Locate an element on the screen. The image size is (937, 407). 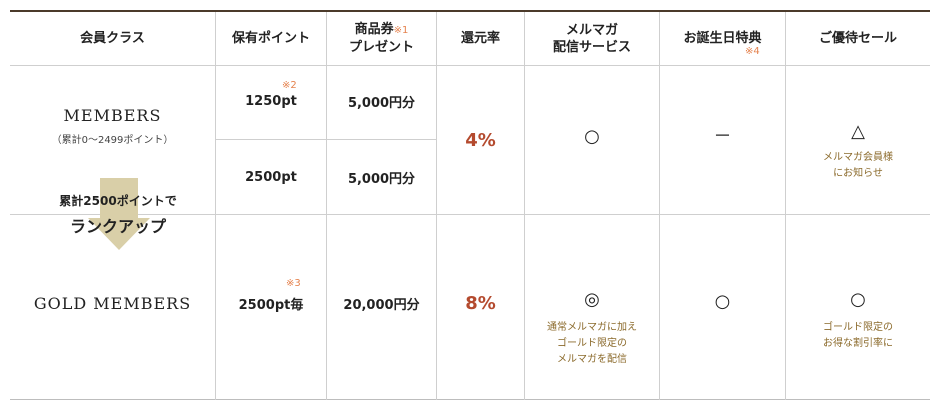
members-sale-sub-1: メルマガ会員様 is located at coordinates (858, 157).